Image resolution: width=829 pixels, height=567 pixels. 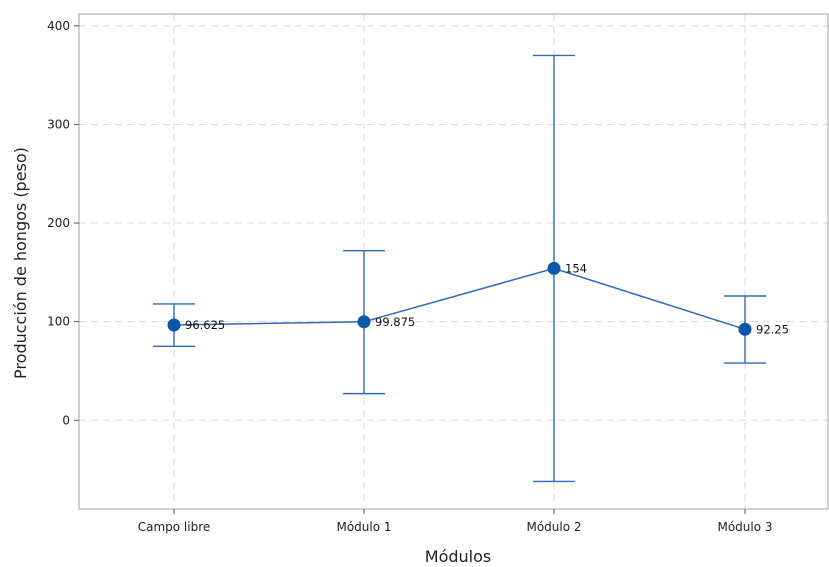 What do you see at coordinates (455, 521) in the screenshot?
I see `x-axis: Campo libre Módulo 1 Módulo 2 Módulo 3` at bounding box center [455, 521].